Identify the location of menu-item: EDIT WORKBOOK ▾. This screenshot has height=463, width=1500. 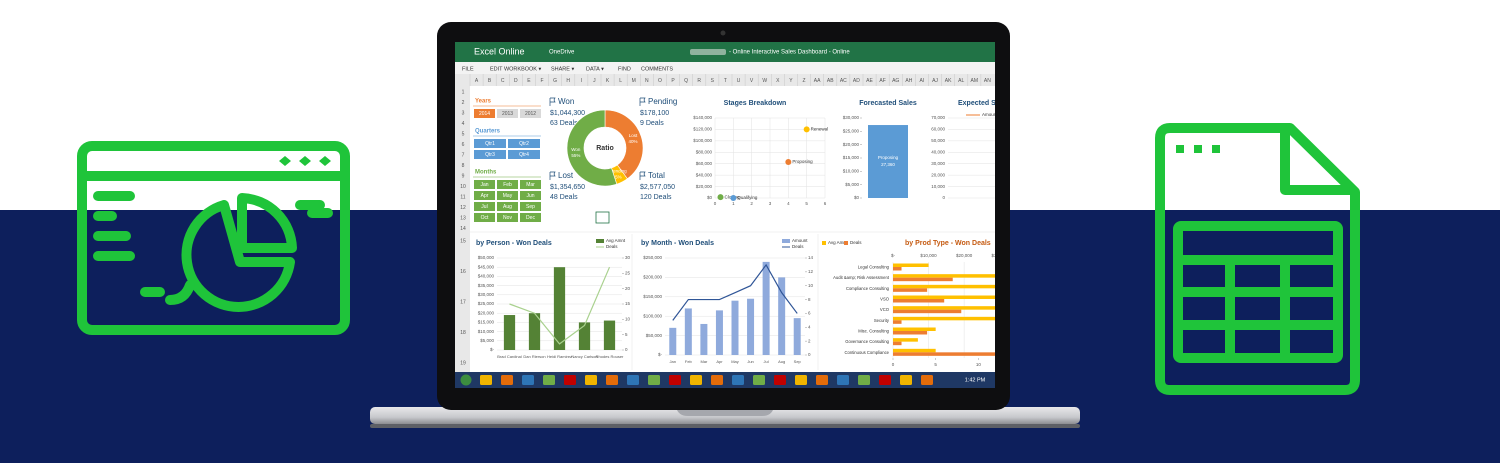
(515, 69).